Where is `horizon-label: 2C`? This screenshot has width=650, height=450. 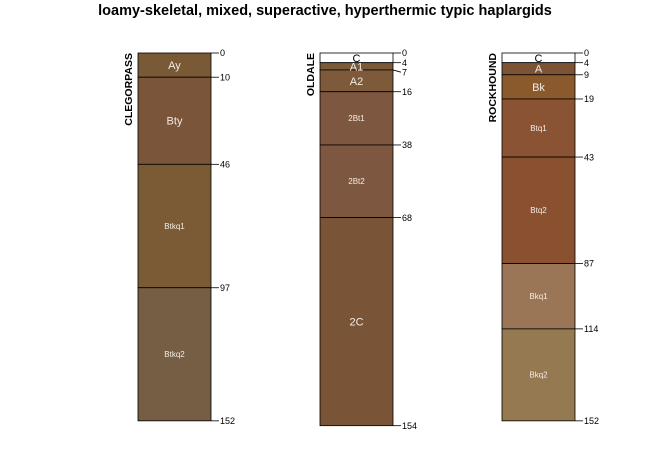 horizon-label: 2C is located at coordinates (356, 323).